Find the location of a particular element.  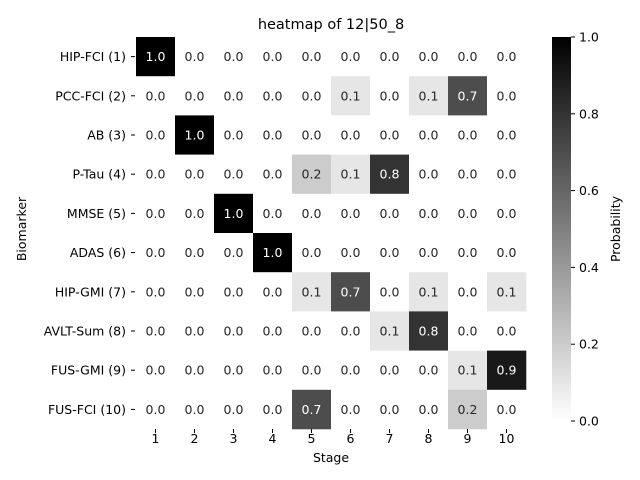

x-tick-label: 4 is located at coordinates (273, 438).